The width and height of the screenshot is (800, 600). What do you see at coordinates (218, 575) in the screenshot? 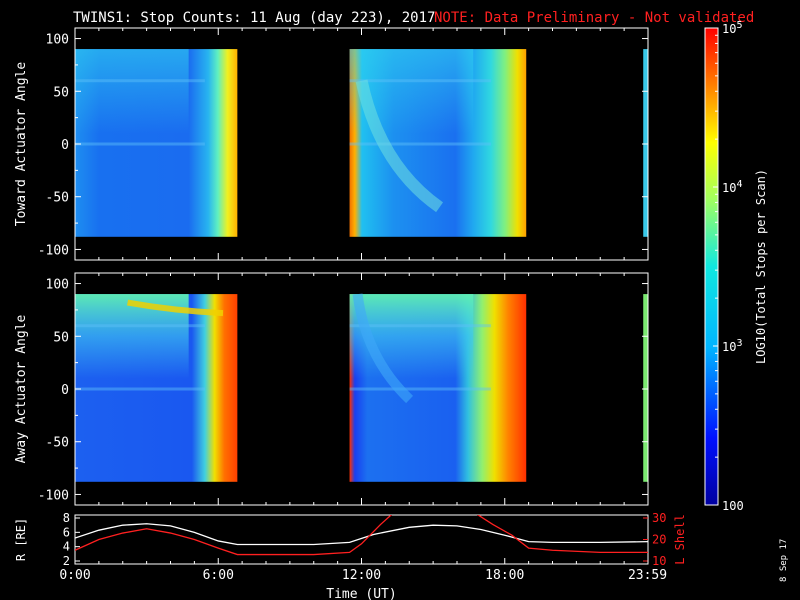
I see `orbit-xtick-label: 6:00` at bounding box center [218, 575].